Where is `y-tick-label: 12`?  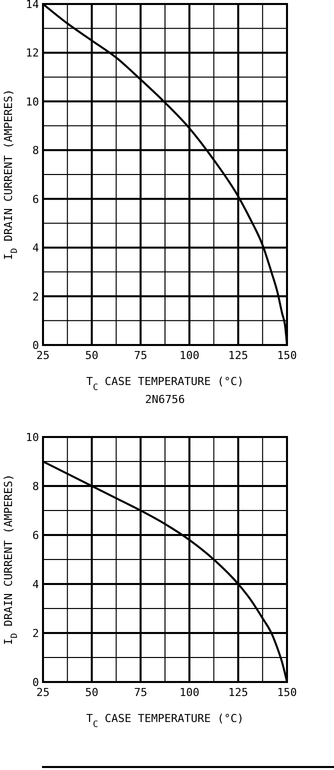 y-tick-label: 12 is located at coordinates (32, 53).